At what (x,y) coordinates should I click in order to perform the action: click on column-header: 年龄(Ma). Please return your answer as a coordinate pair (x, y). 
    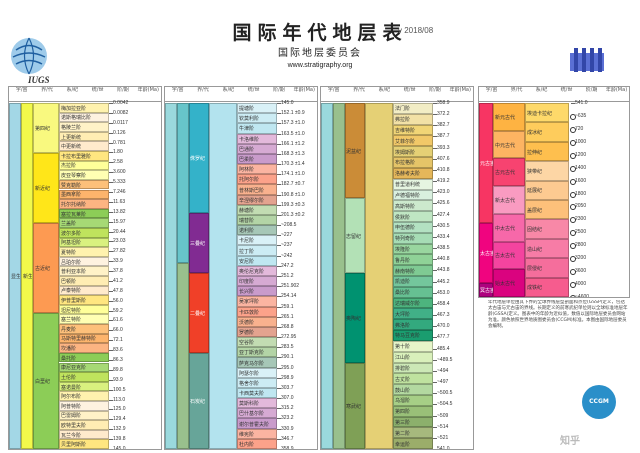
    Looking at the image, I should click on (616, 90).